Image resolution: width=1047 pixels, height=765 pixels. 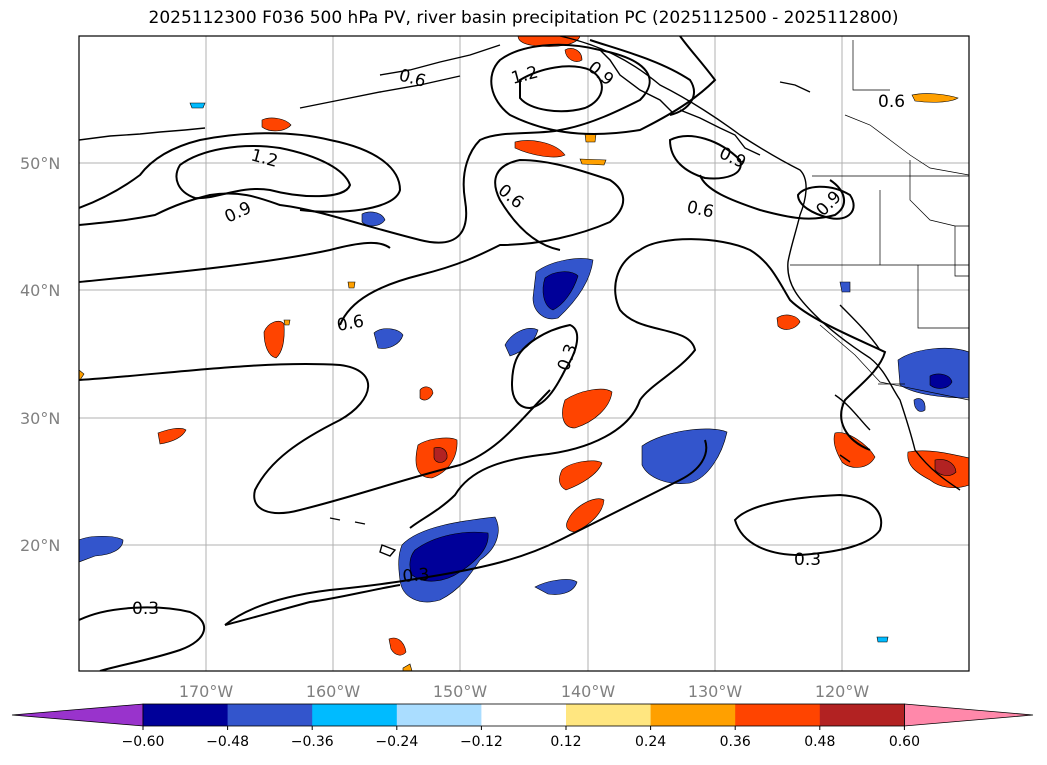 What do you see at coordinates (206, 691) in the screenshot?
I see `lon-tick-label: 170°W` at bounding box center [206, 691].